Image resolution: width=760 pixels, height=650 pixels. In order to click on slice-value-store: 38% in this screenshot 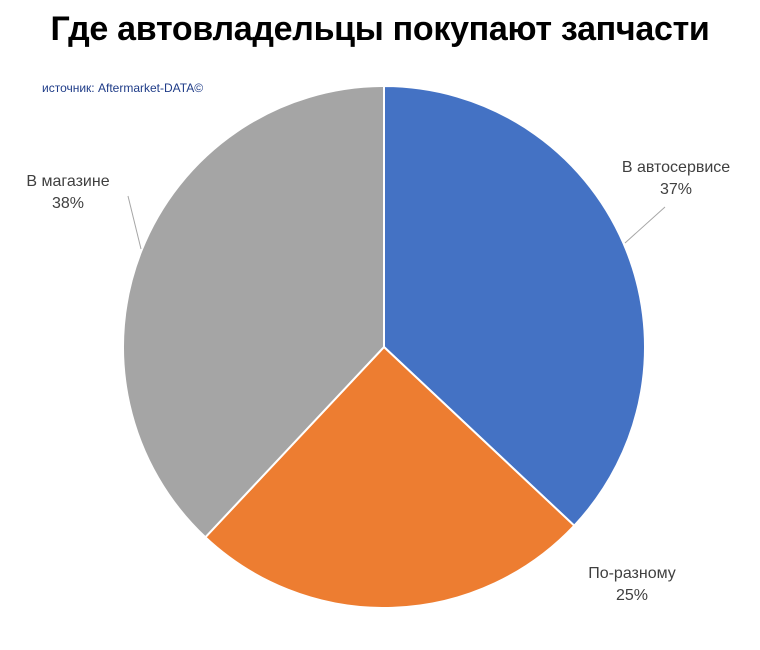, I will do `click(68, 203)`.